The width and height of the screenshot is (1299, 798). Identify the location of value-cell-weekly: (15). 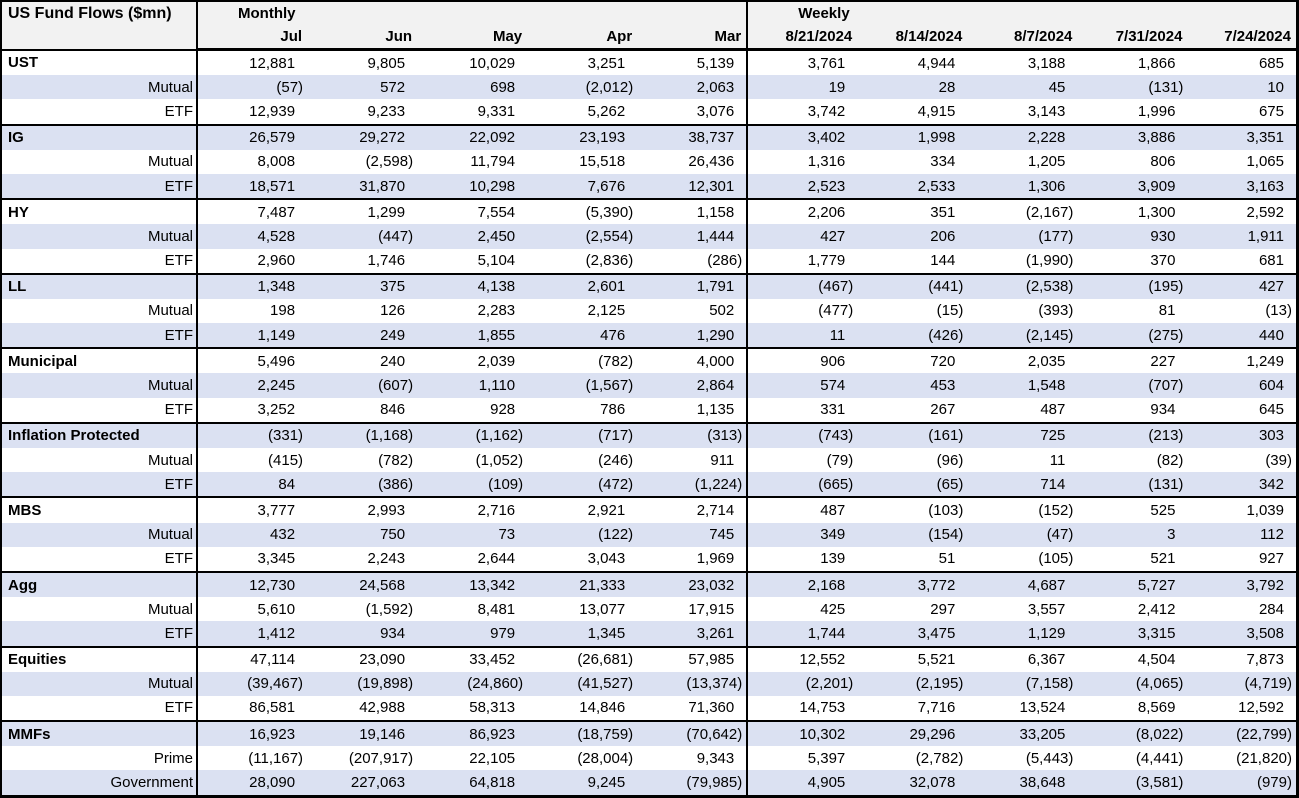
(950, 311).